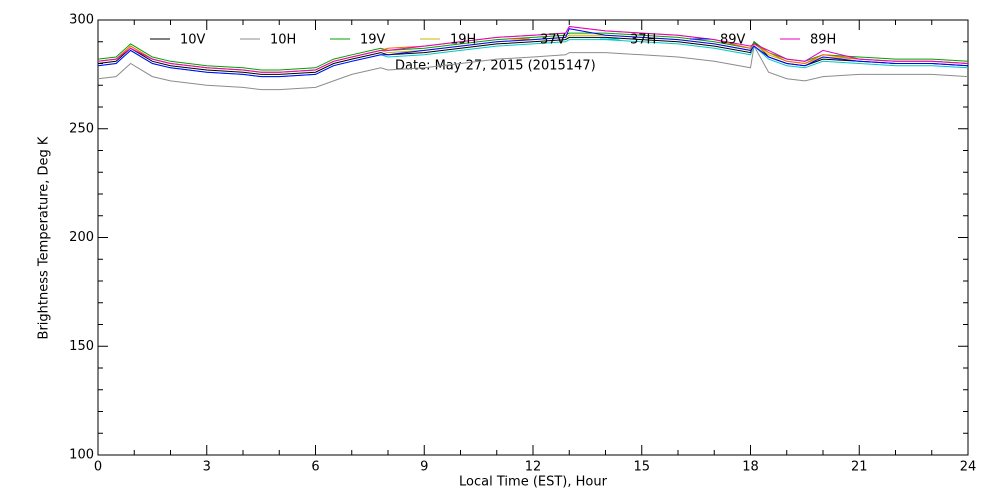 The height and width of the screenshot is (500, 1000). I want to click on y-axis-label: Brightness Temperature, Deg K, so click(44, 237).